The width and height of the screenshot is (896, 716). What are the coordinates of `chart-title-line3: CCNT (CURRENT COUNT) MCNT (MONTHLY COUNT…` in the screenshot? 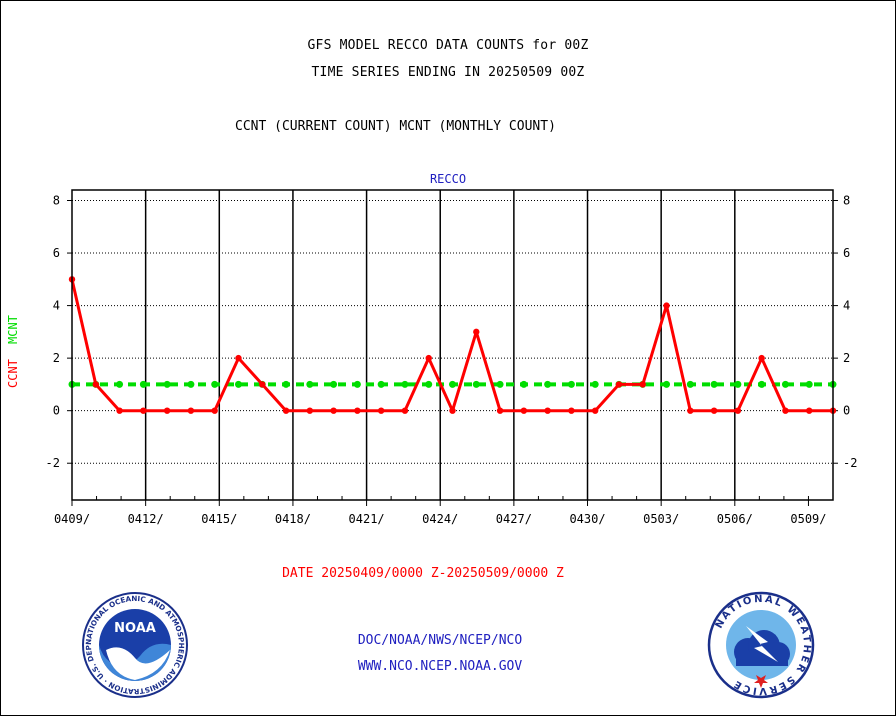 It's located at (395, 126).